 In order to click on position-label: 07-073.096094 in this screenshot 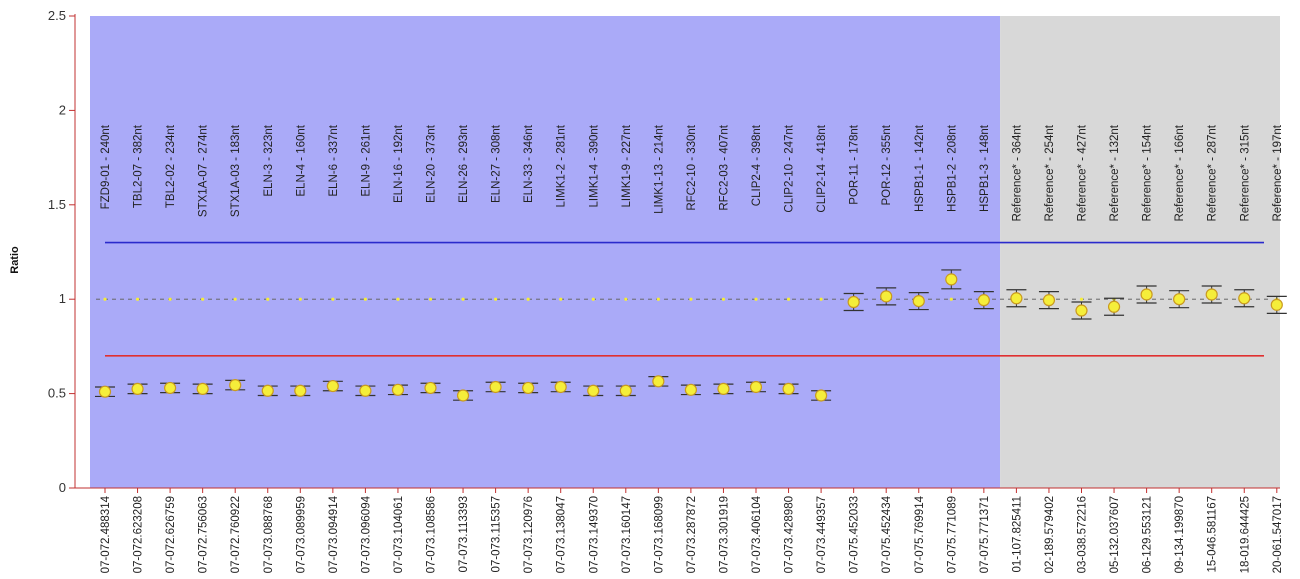, I will do `click(366, 534)`.